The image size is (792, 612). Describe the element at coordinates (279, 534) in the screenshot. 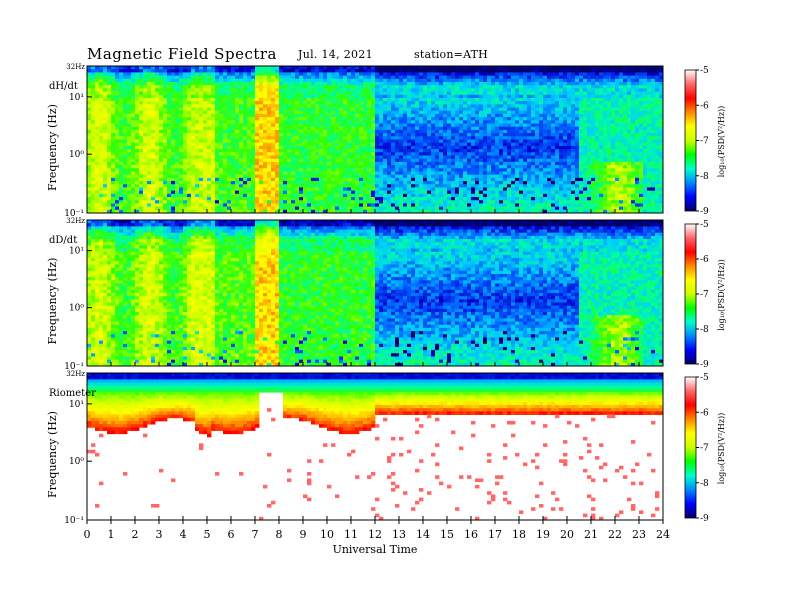

I see `x-tick-label: 8` at that location.